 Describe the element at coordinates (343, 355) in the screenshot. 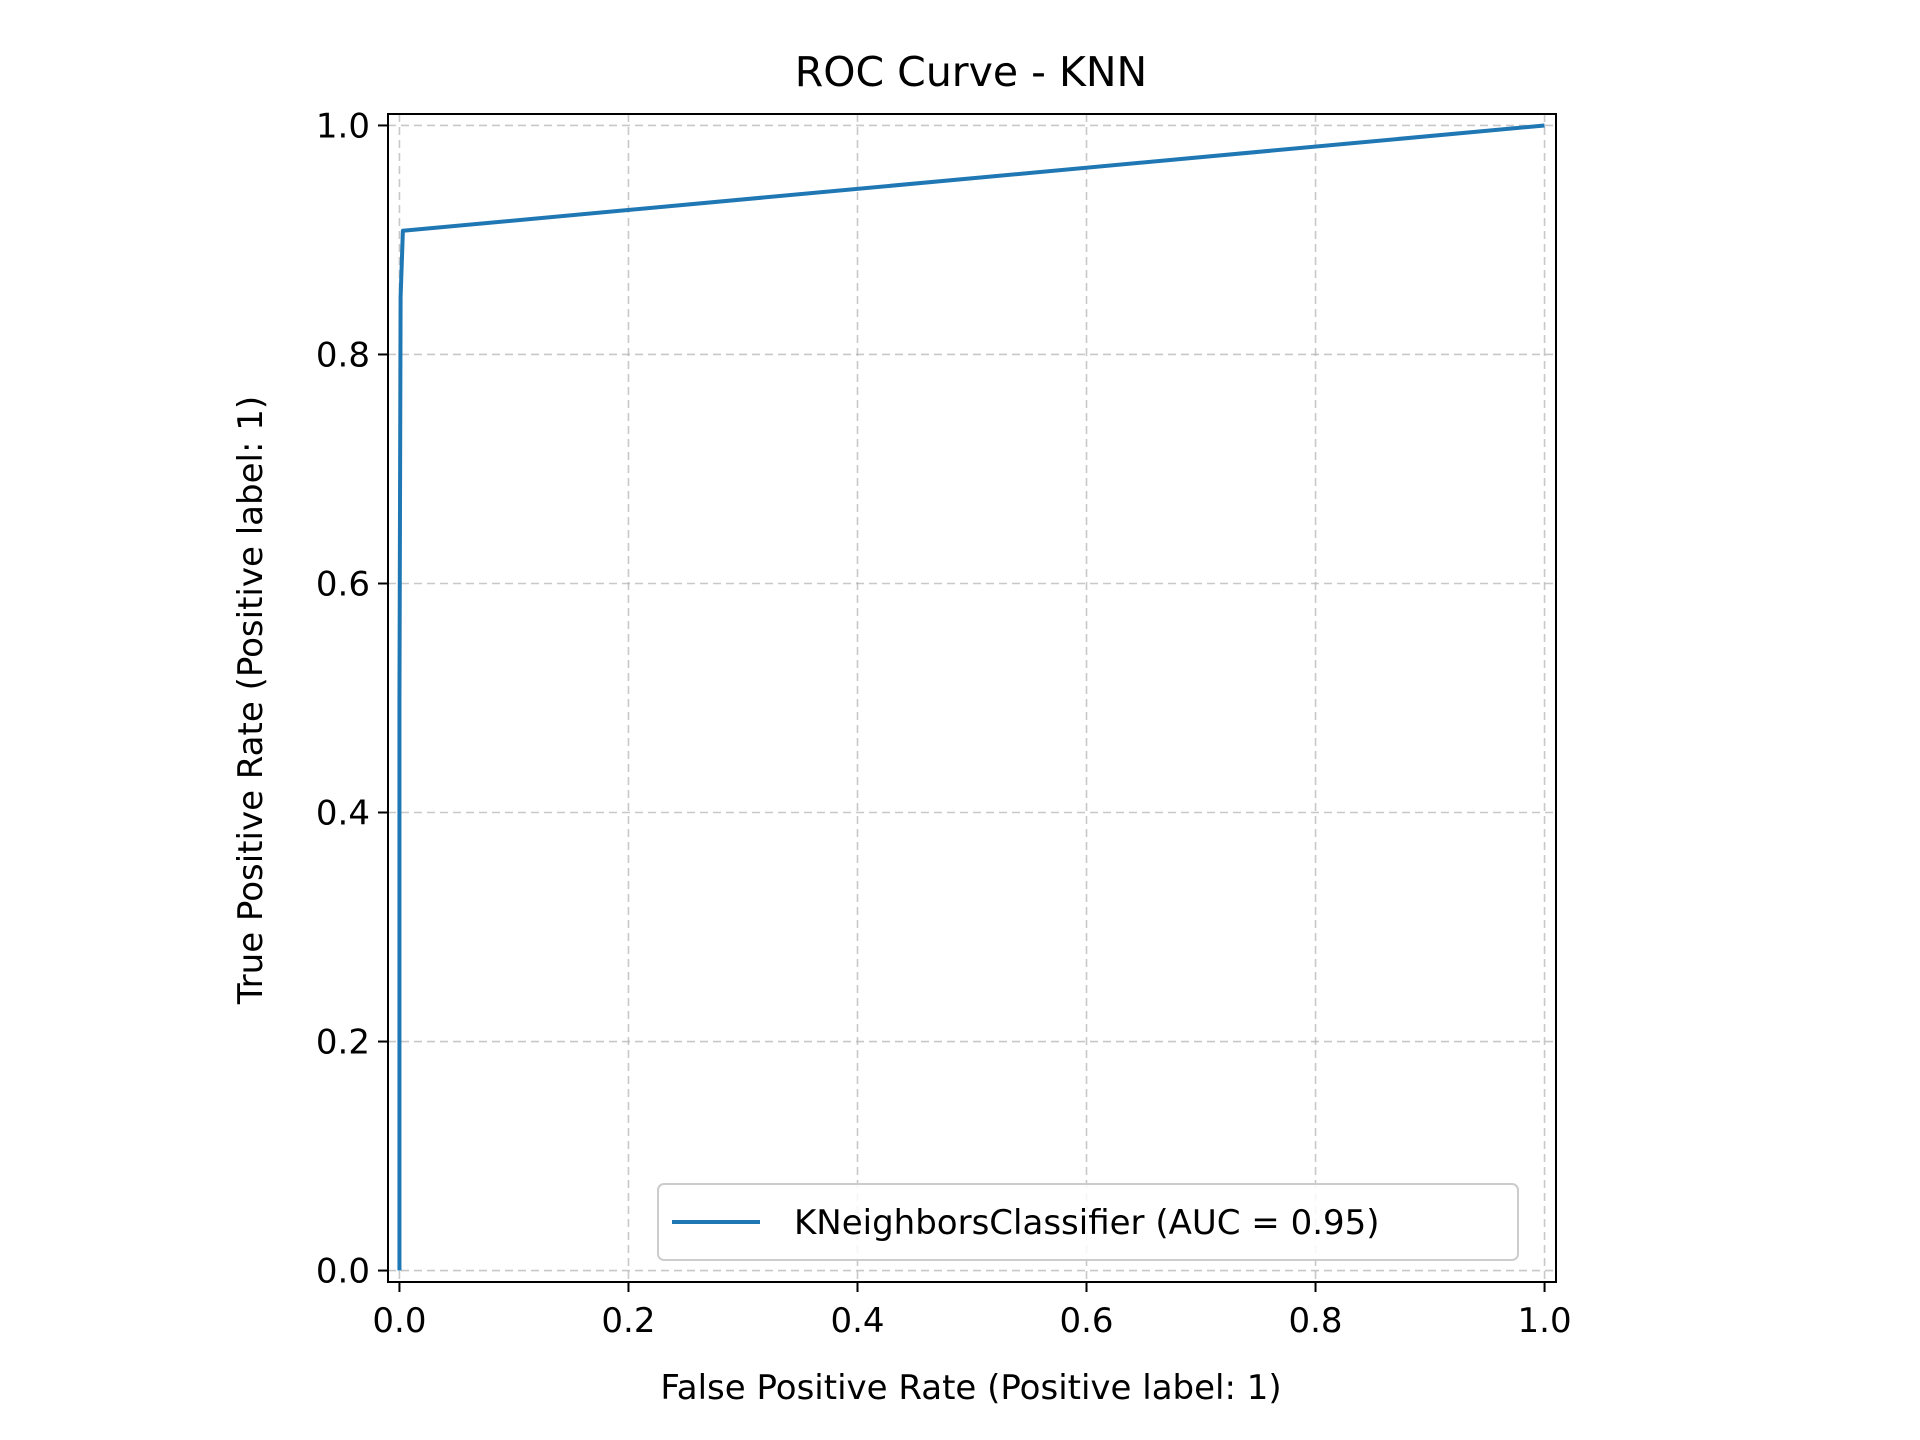

I see `y-tick-label: 0.8` at that location.